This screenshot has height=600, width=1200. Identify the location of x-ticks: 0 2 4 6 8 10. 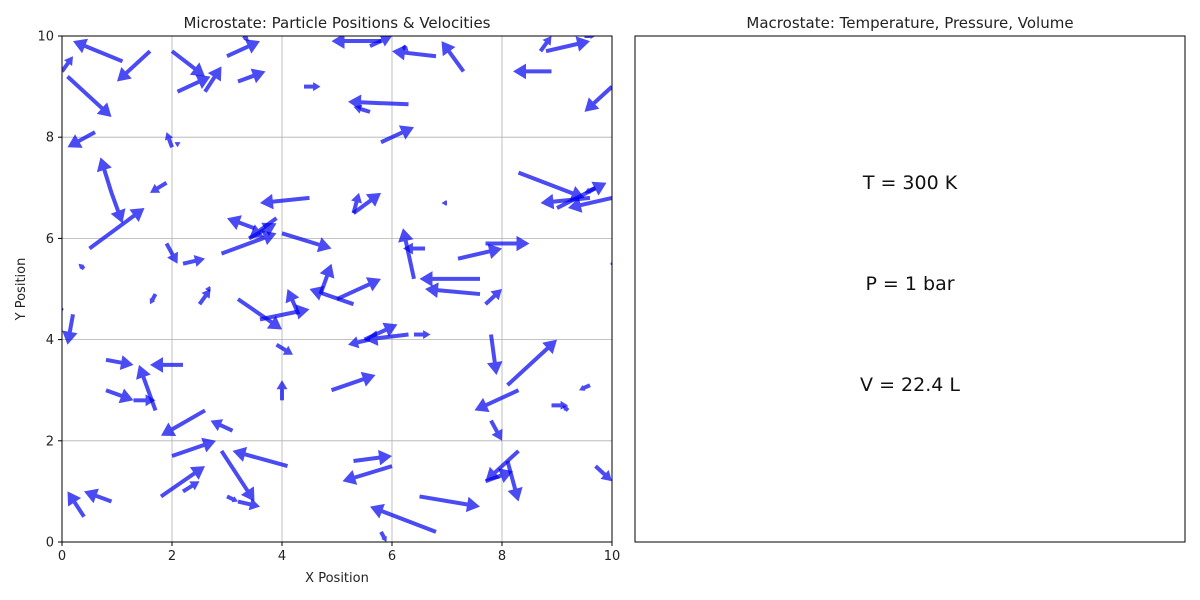
(339, 553).